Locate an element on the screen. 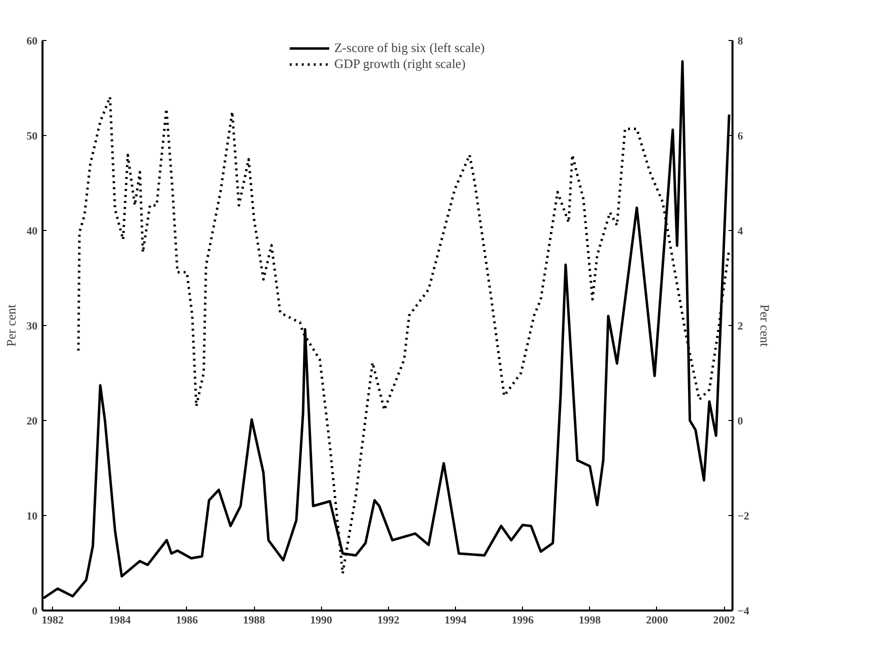 The image size is (893, 667). y-tick-label: 60 is located at coordinates (32, 42).